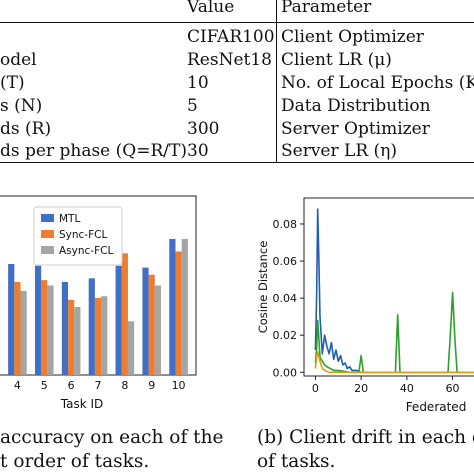  I want to click on y-tick-label: 0.06, so click(285, 261).